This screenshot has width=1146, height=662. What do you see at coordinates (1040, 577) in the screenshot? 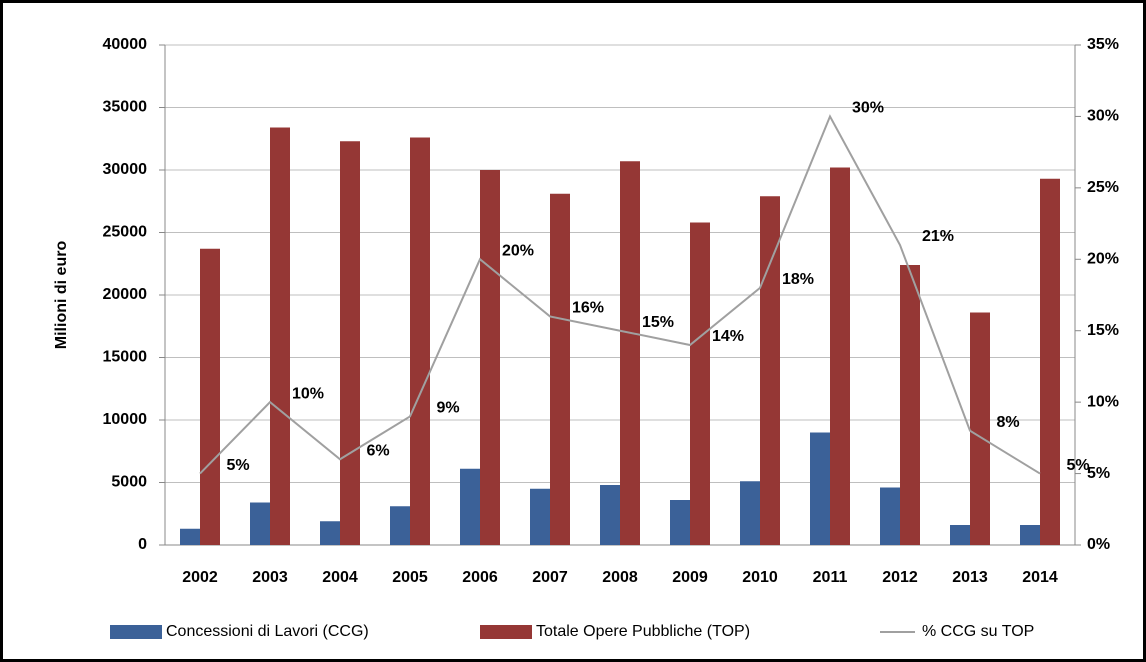
I see `x-tick-label: 2014` at bounding box center [1040, 577].